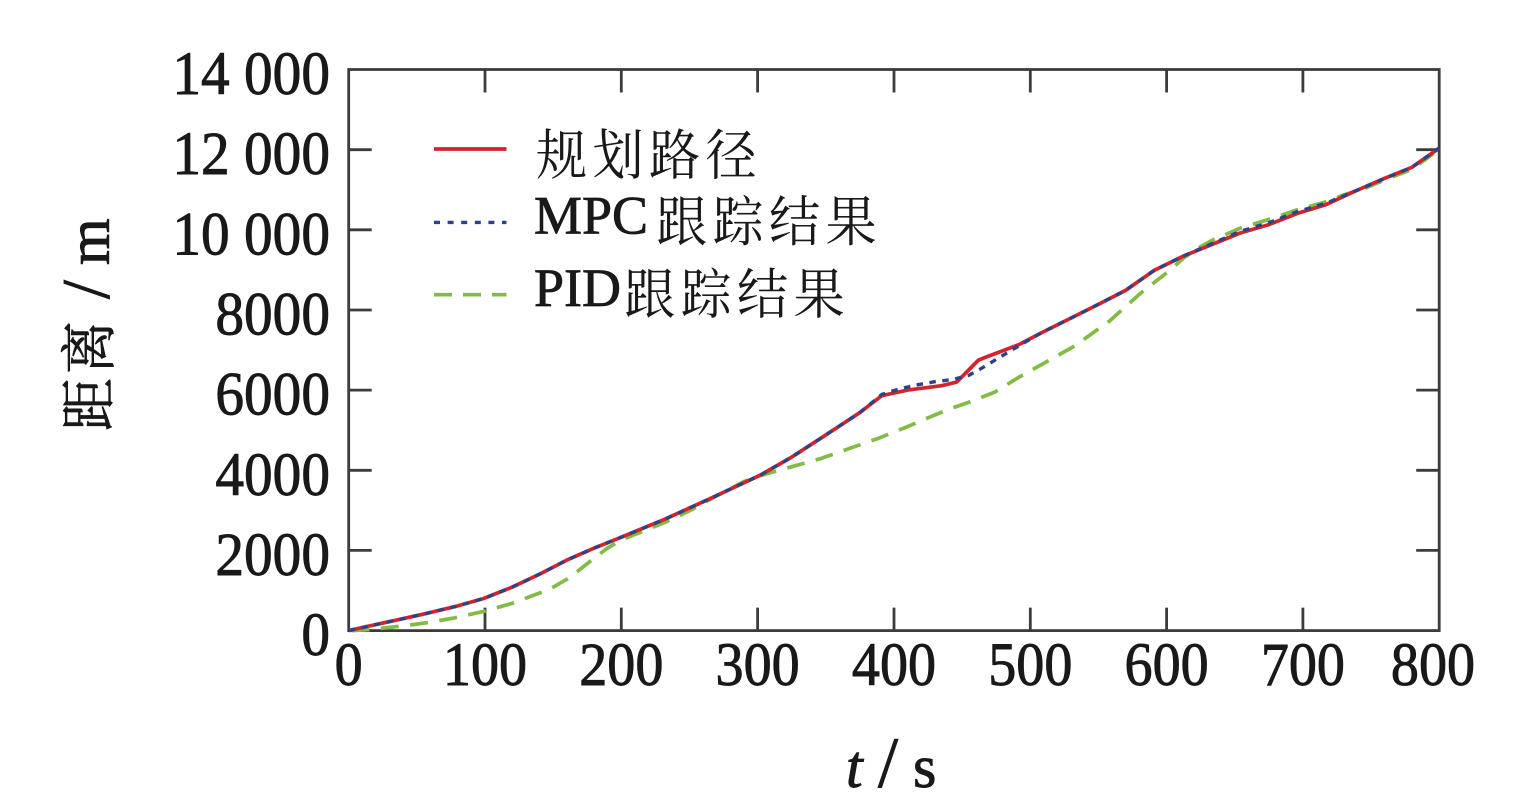 This screenshot has height=807, width=1538. I want to click on svg-text: 700, so click(1303, 665).